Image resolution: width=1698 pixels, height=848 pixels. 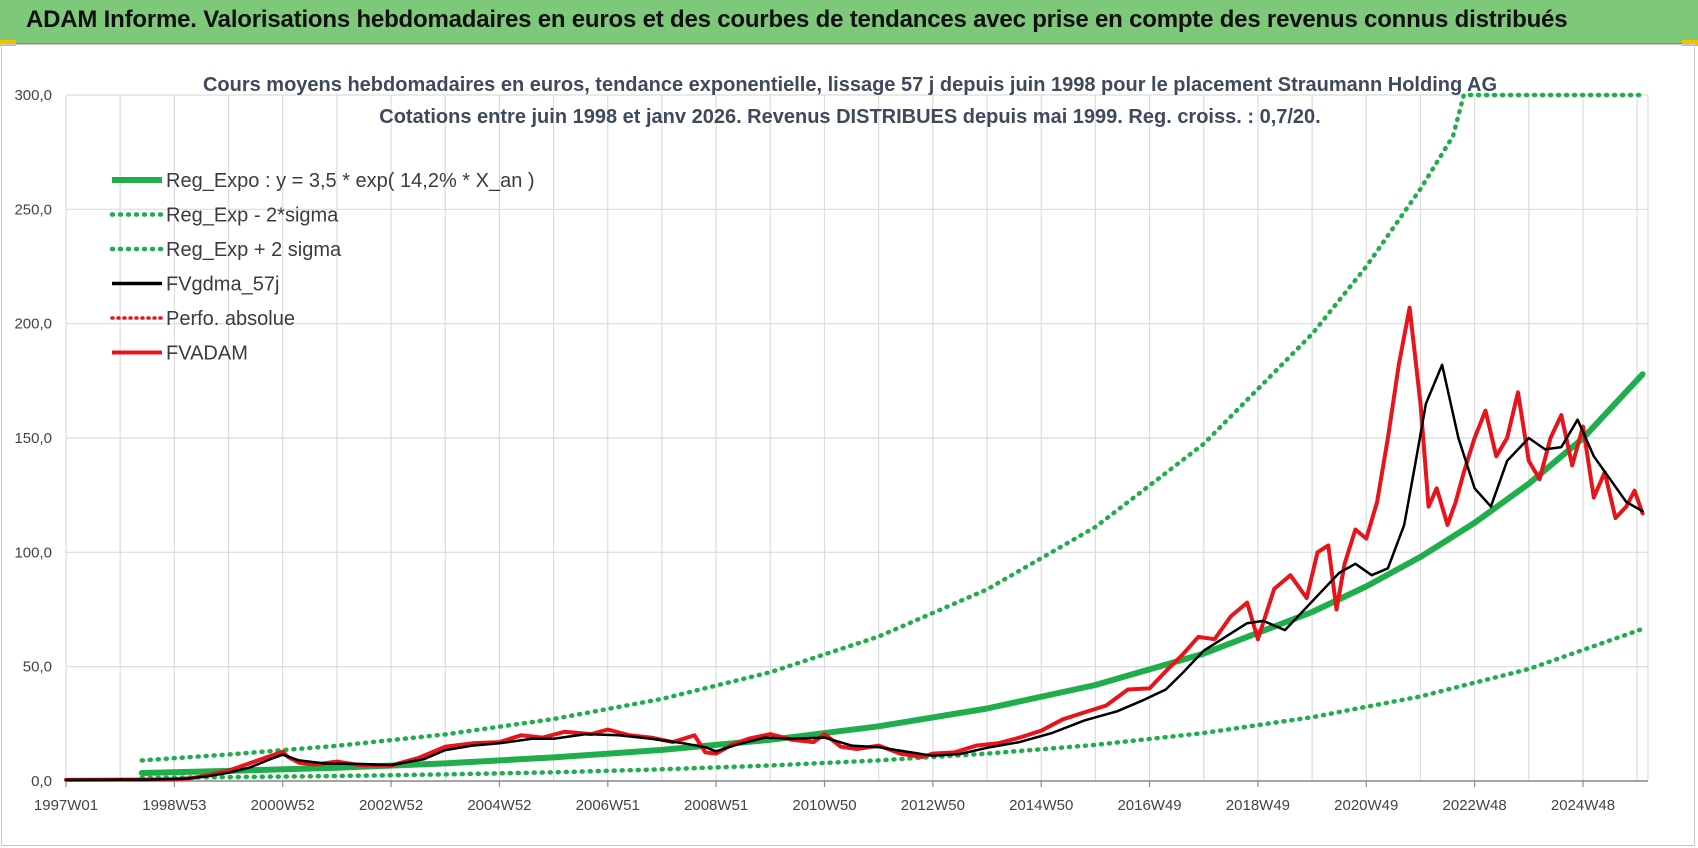 What do you see at coordinates (1366, 805) in the screenshot?
I see `x-tick-label: 2020W49` at bounding box center [1366, 805].